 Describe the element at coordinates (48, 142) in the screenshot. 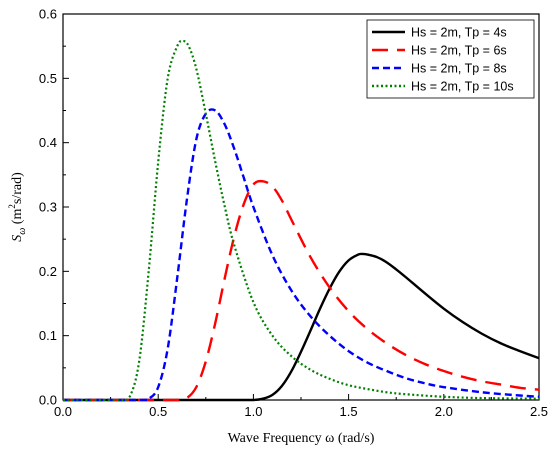

I see `y-tick-label: 0.4` at that location.